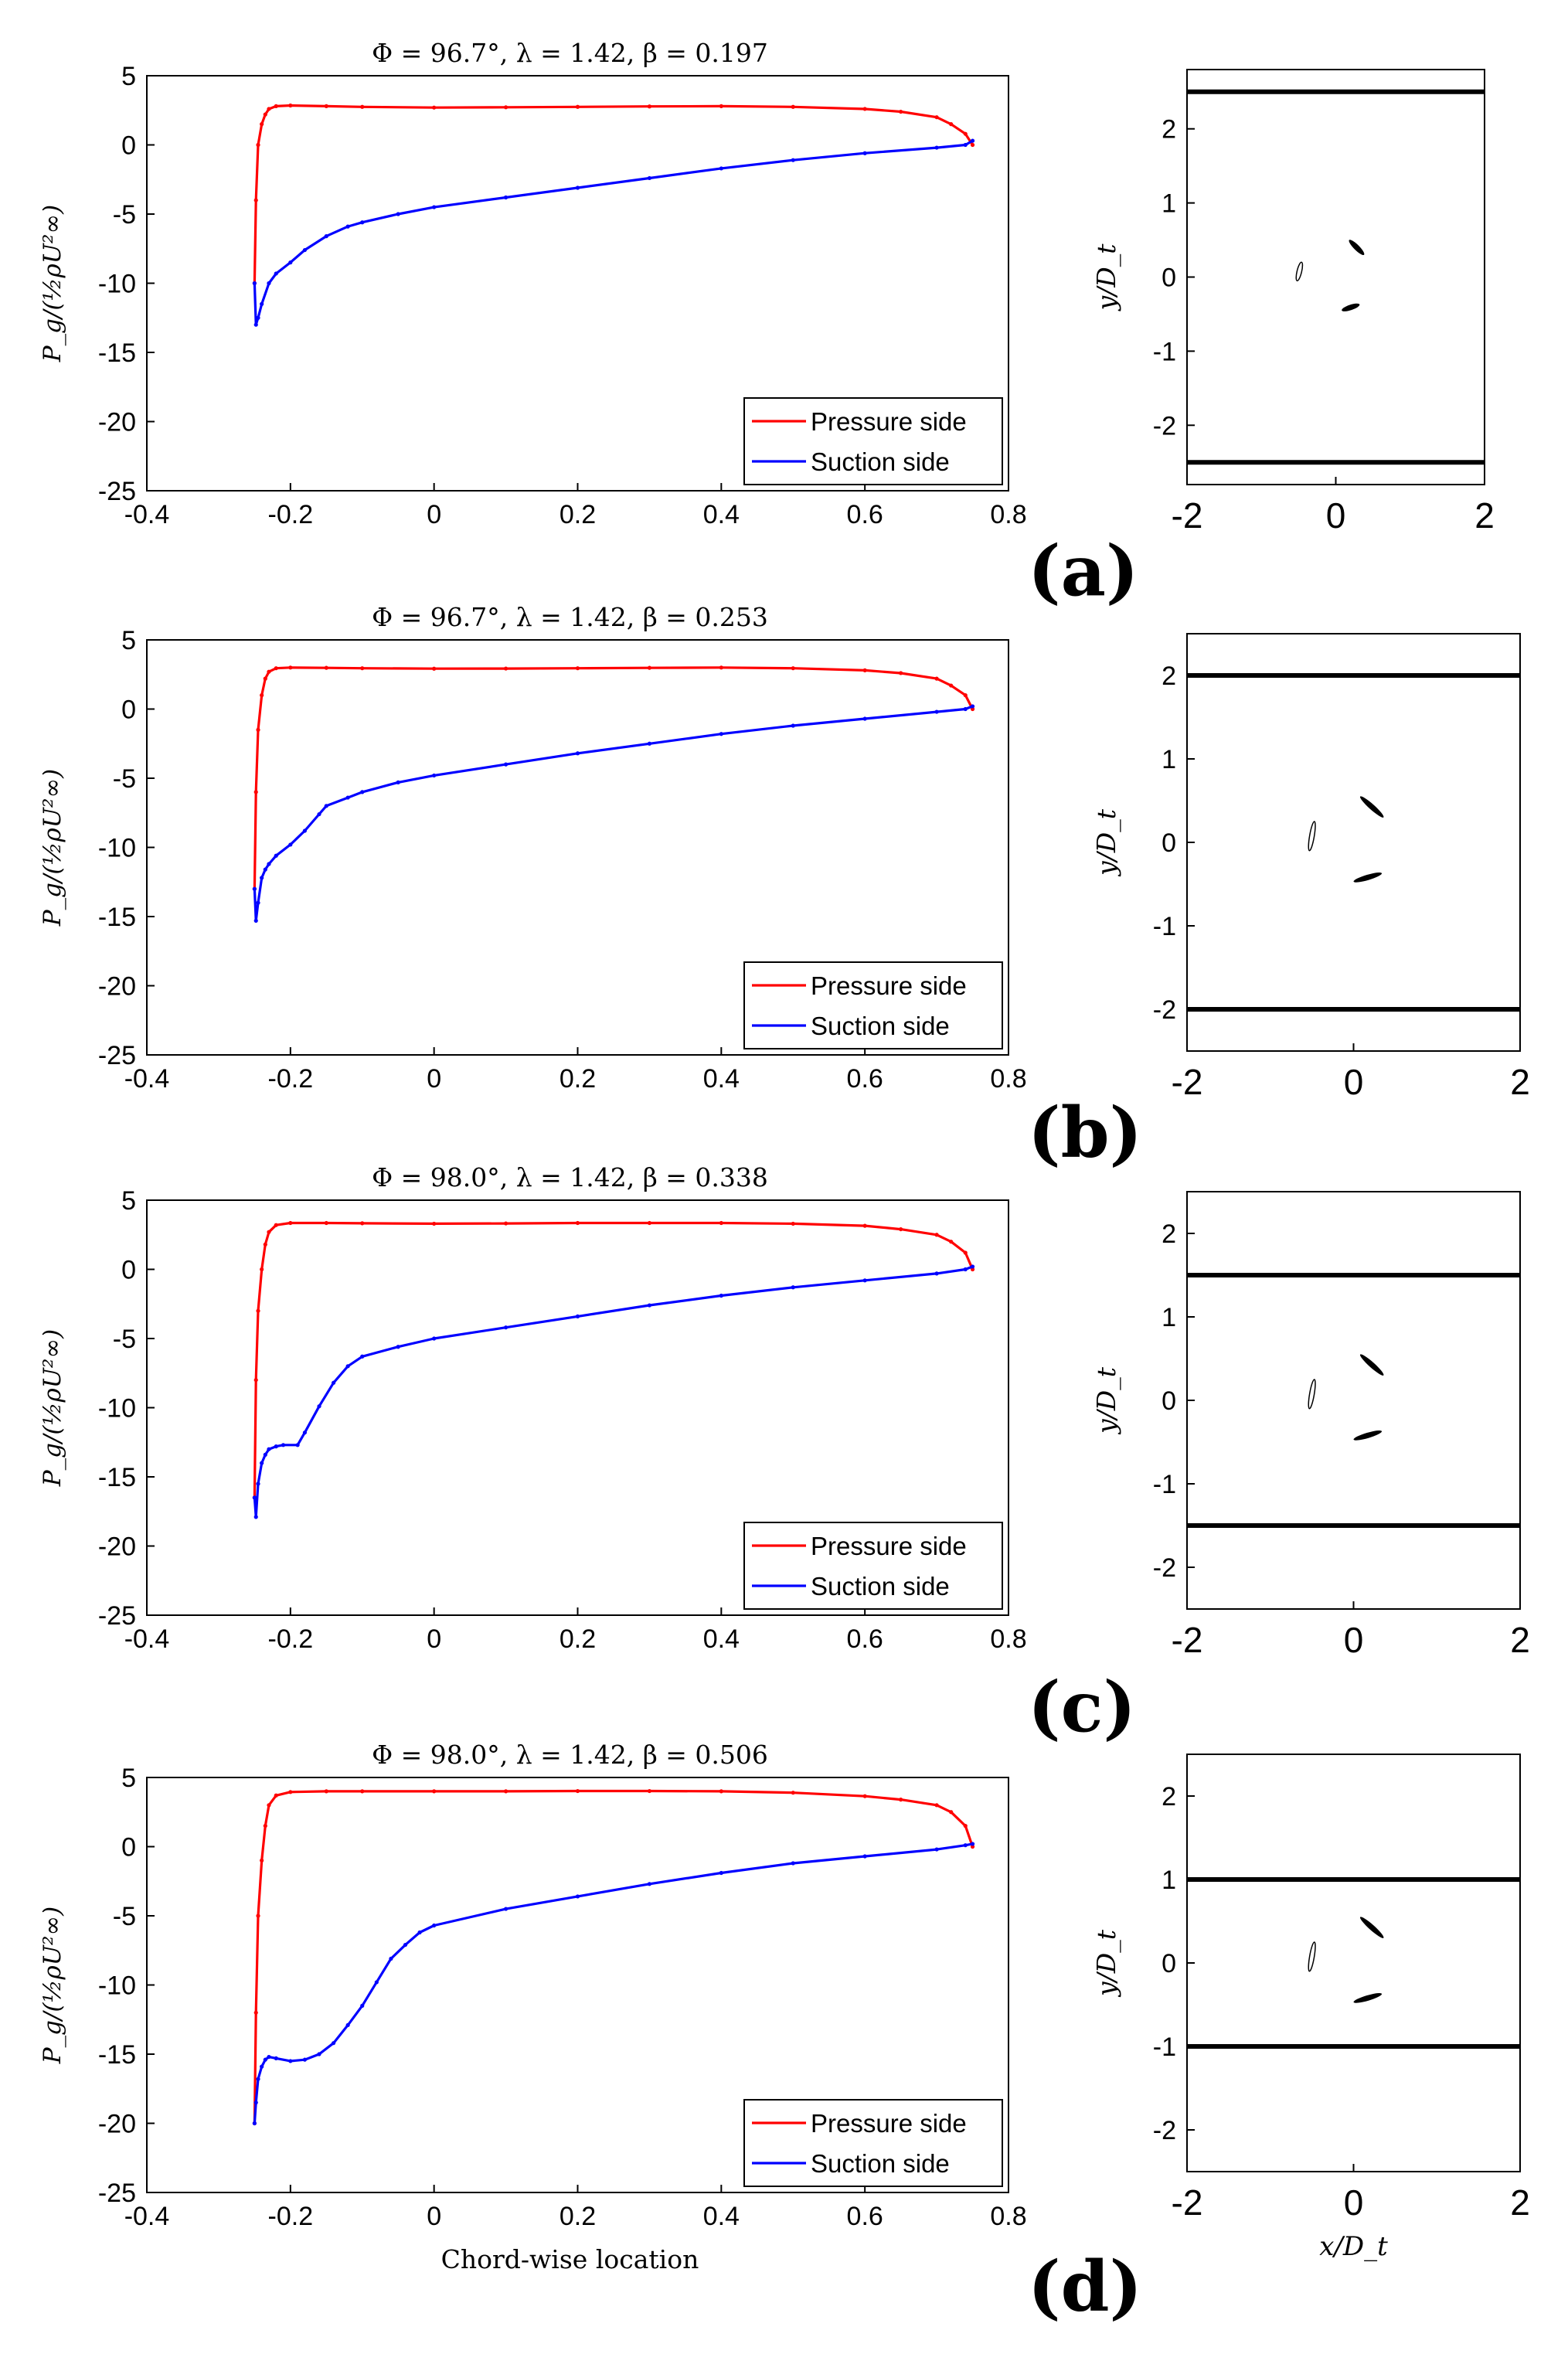  Describe the element at coordinates (1293, 302) in the screenshot. I see `channel-chart-1: -2 0 2 2 1 0 -1 -2 y/D_t` at that location.